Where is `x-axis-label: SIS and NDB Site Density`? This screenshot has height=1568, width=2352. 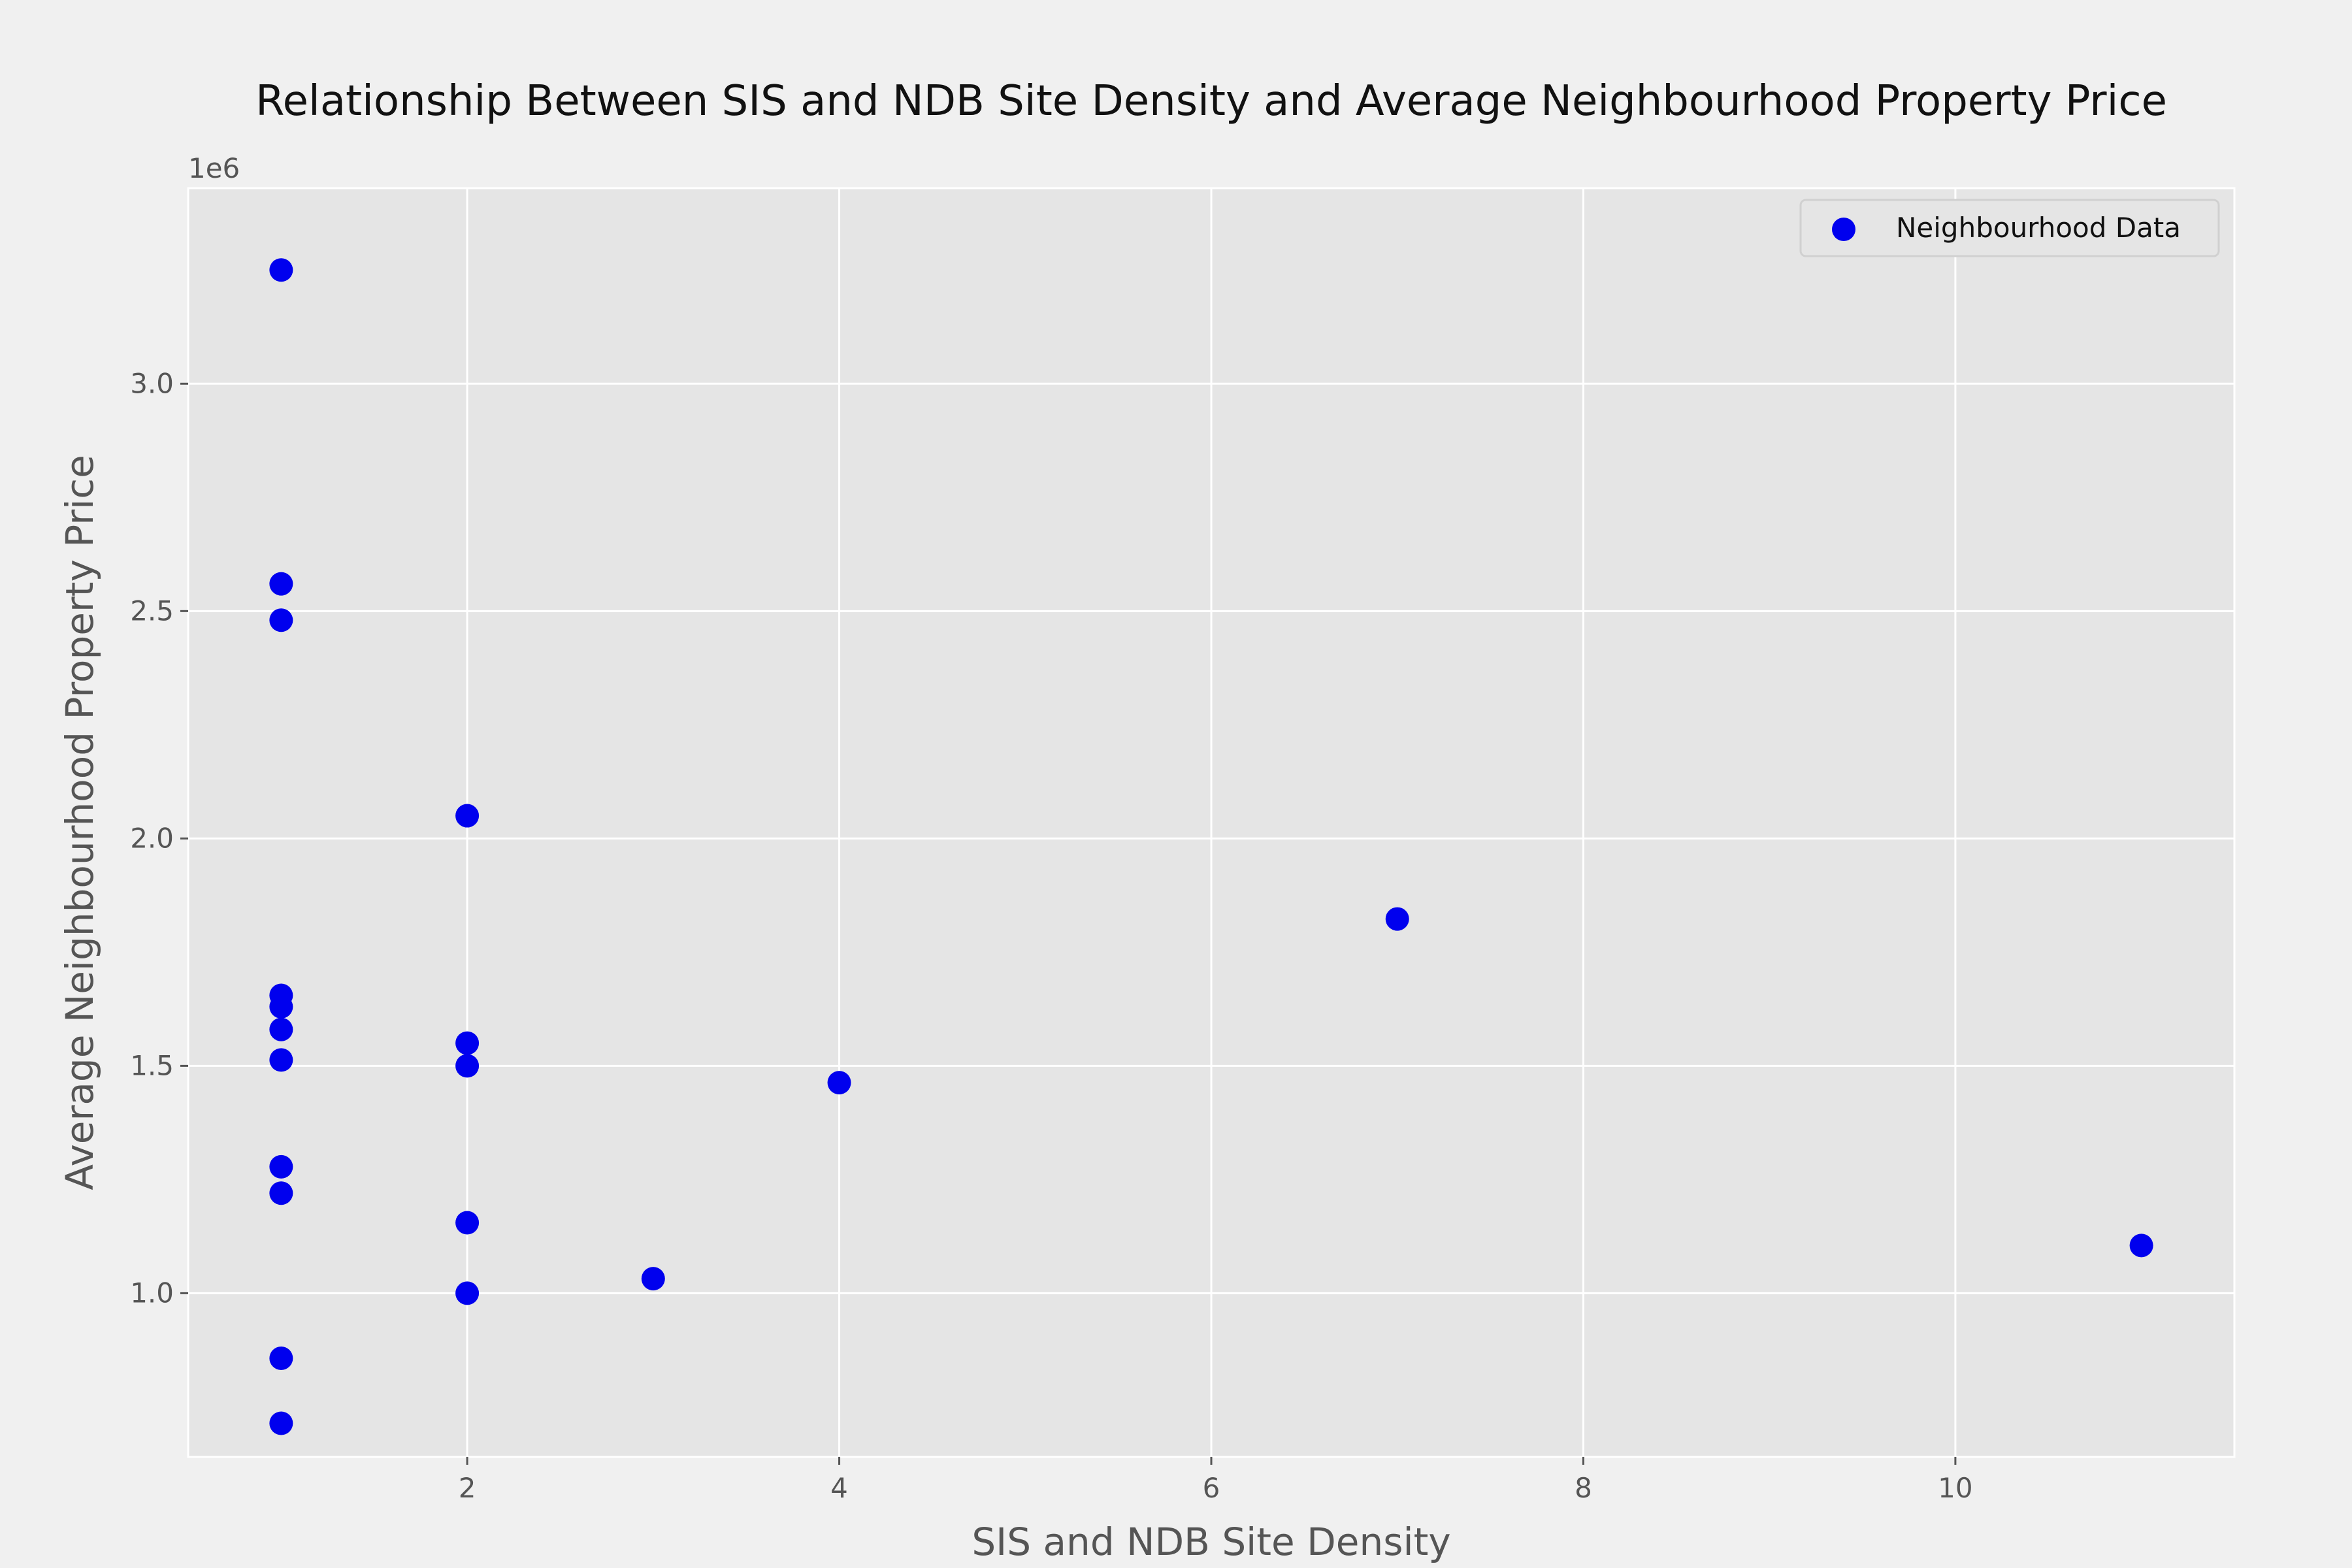
x-axis-label: SIS and NDB Site Density is located at coordinates (1211, 1542).